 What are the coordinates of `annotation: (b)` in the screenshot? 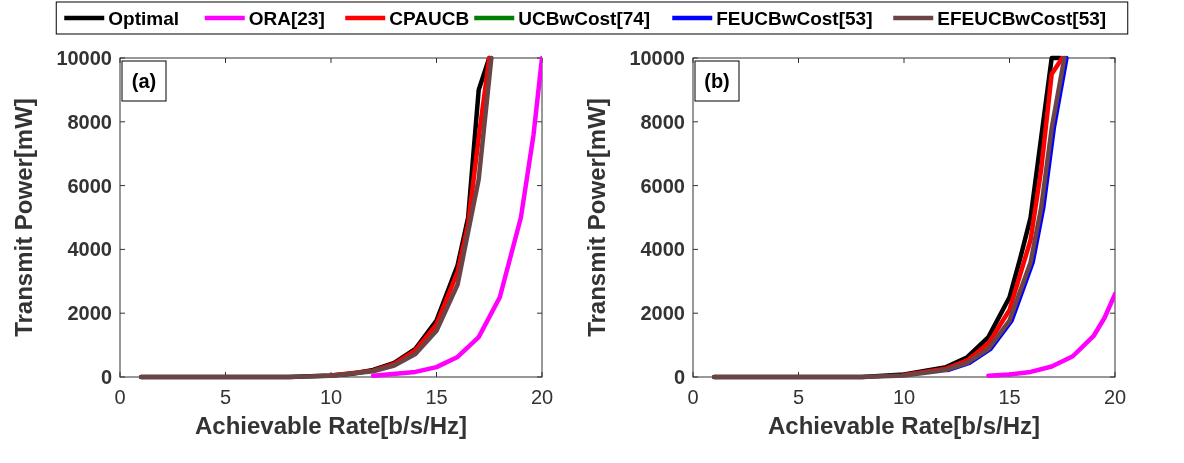 It's located at (717, 81).